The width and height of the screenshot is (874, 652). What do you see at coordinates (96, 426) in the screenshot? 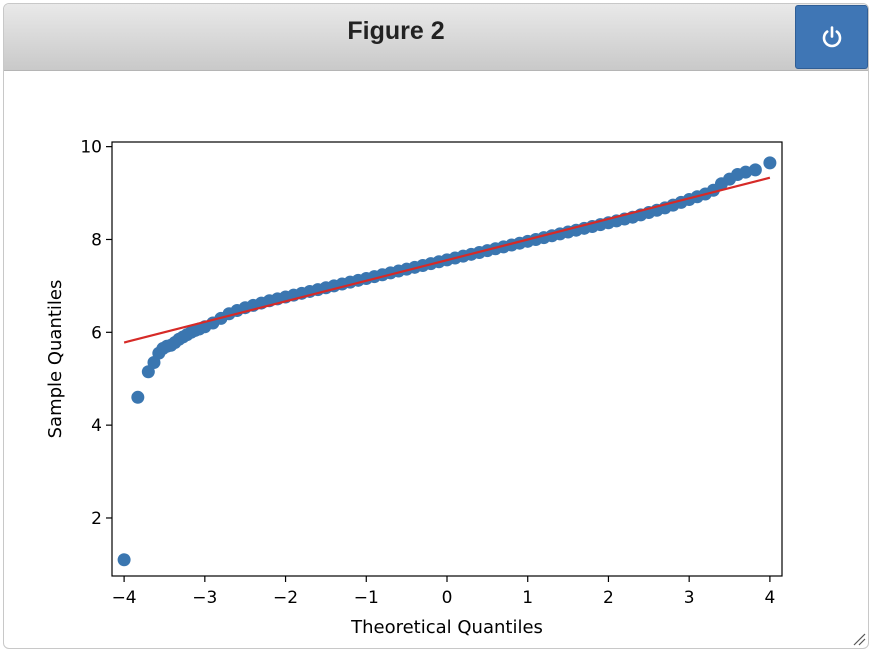
I see `y-tick-label: 4` at bounding box center [96, 426].